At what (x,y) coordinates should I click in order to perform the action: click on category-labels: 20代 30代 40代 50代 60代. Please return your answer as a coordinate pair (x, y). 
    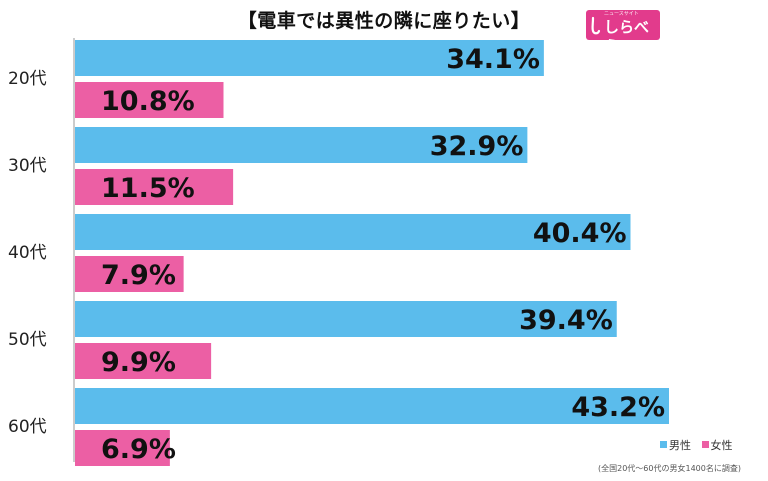
    Looking at the image, I should click on (27, 253).